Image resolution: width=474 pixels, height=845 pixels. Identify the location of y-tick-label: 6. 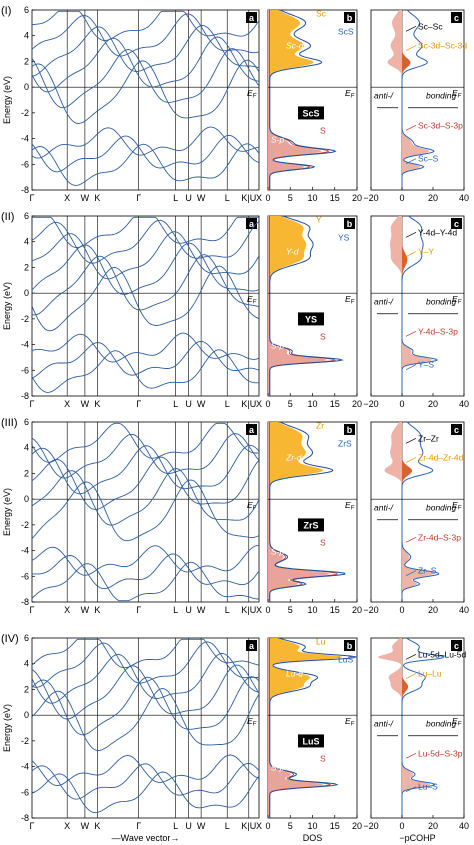
(26, 638).